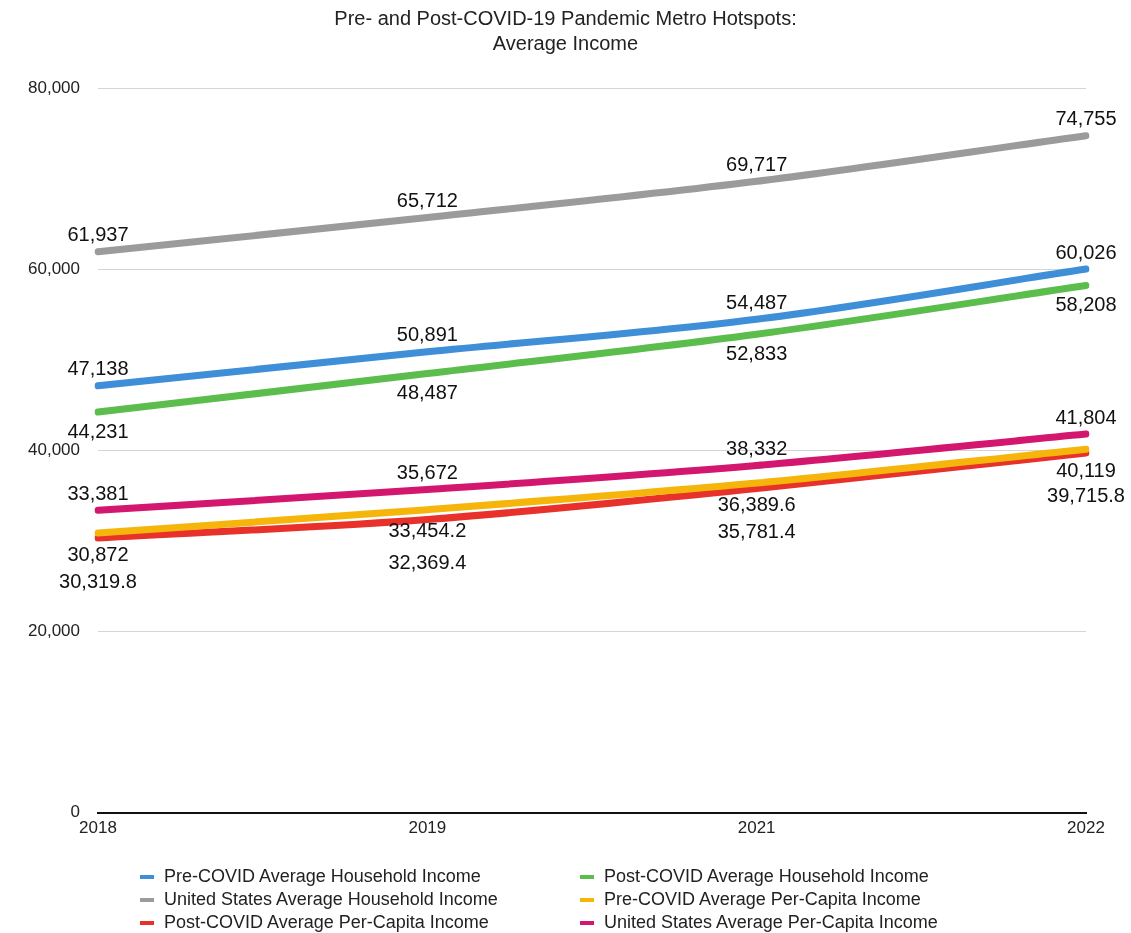 This screenshot has width=1131, height=933. Describe the element at coordinates (326, 922) in the screenshot. I see `legend-label: Post-COVID Average Per-Capita Income` at that location.